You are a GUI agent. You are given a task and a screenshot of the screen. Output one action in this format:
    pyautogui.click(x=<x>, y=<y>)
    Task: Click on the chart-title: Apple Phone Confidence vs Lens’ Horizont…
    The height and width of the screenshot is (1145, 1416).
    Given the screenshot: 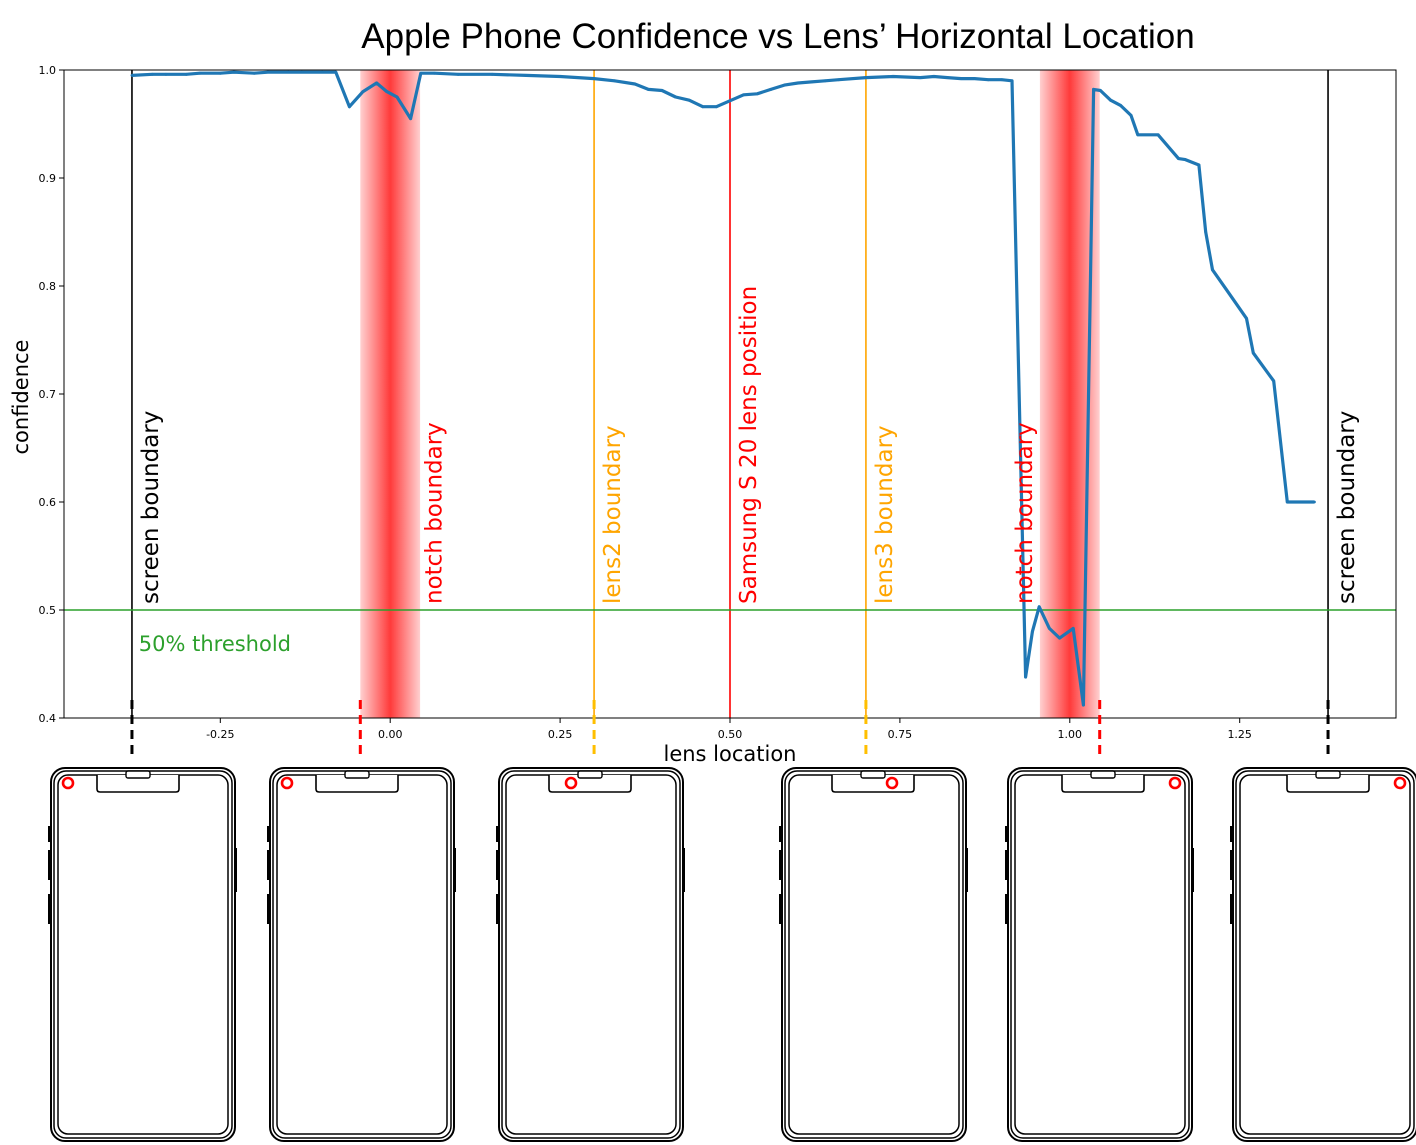 What is the action you would take?
    pyautogui.click(x=777, y=36)
    